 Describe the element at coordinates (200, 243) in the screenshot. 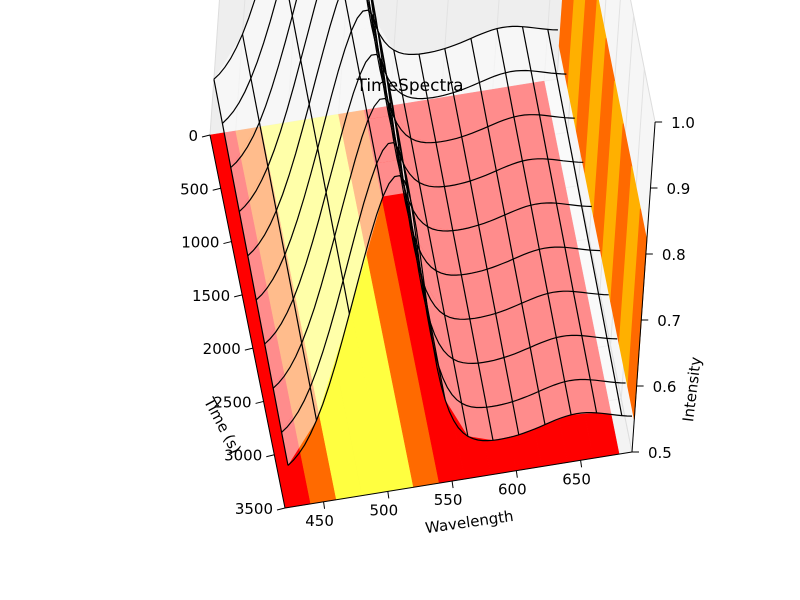

I see `y-tick-label: 1000` at that location.